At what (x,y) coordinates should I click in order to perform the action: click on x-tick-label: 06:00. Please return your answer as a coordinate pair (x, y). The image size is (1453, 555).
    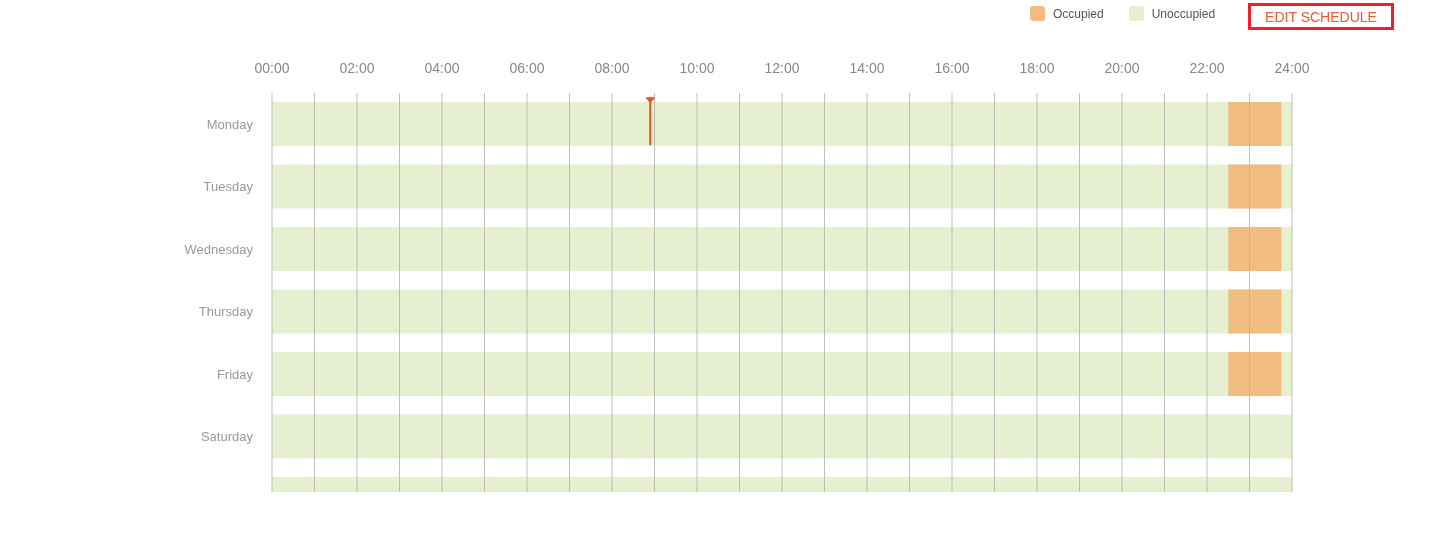
    Looking at the image, I should click on (527, 68).